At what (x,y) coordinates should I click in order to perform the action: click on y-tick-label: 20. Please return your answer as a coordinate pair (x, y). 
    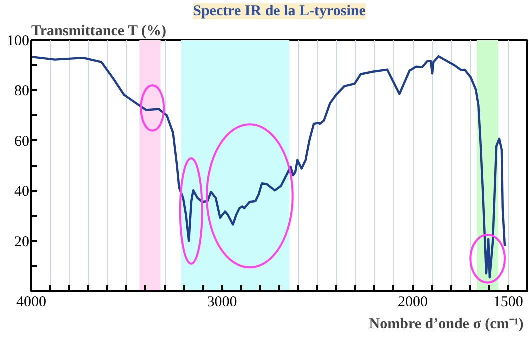
    Looking at the image, I should click on (22, 242).